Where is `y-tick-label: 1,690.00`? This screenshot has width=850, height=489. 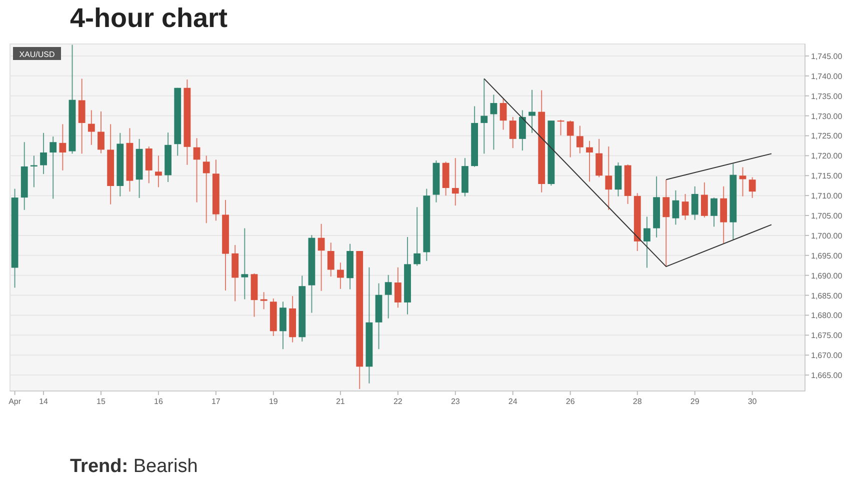
y-tick-label: 1,690.00 is located at coordinates (827, 275).